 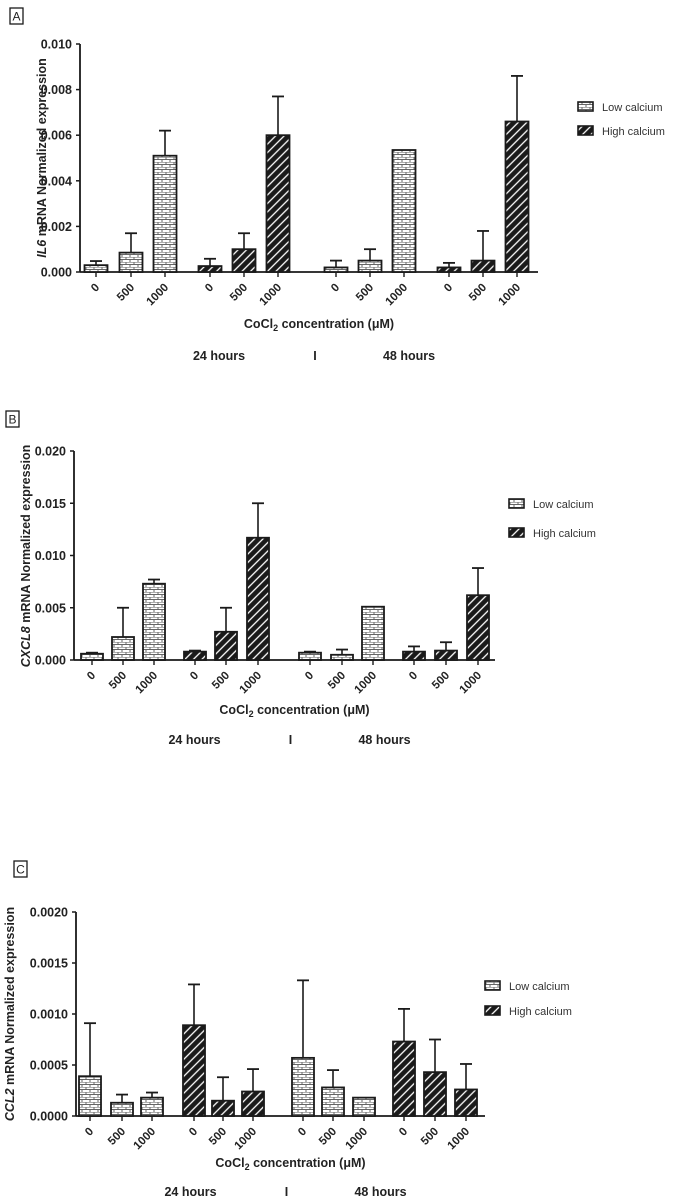 What do you see at coordinates (50, 504) in the screenshot?
I see `y-tick-label: 0.015` at bounding box center [50, 504].